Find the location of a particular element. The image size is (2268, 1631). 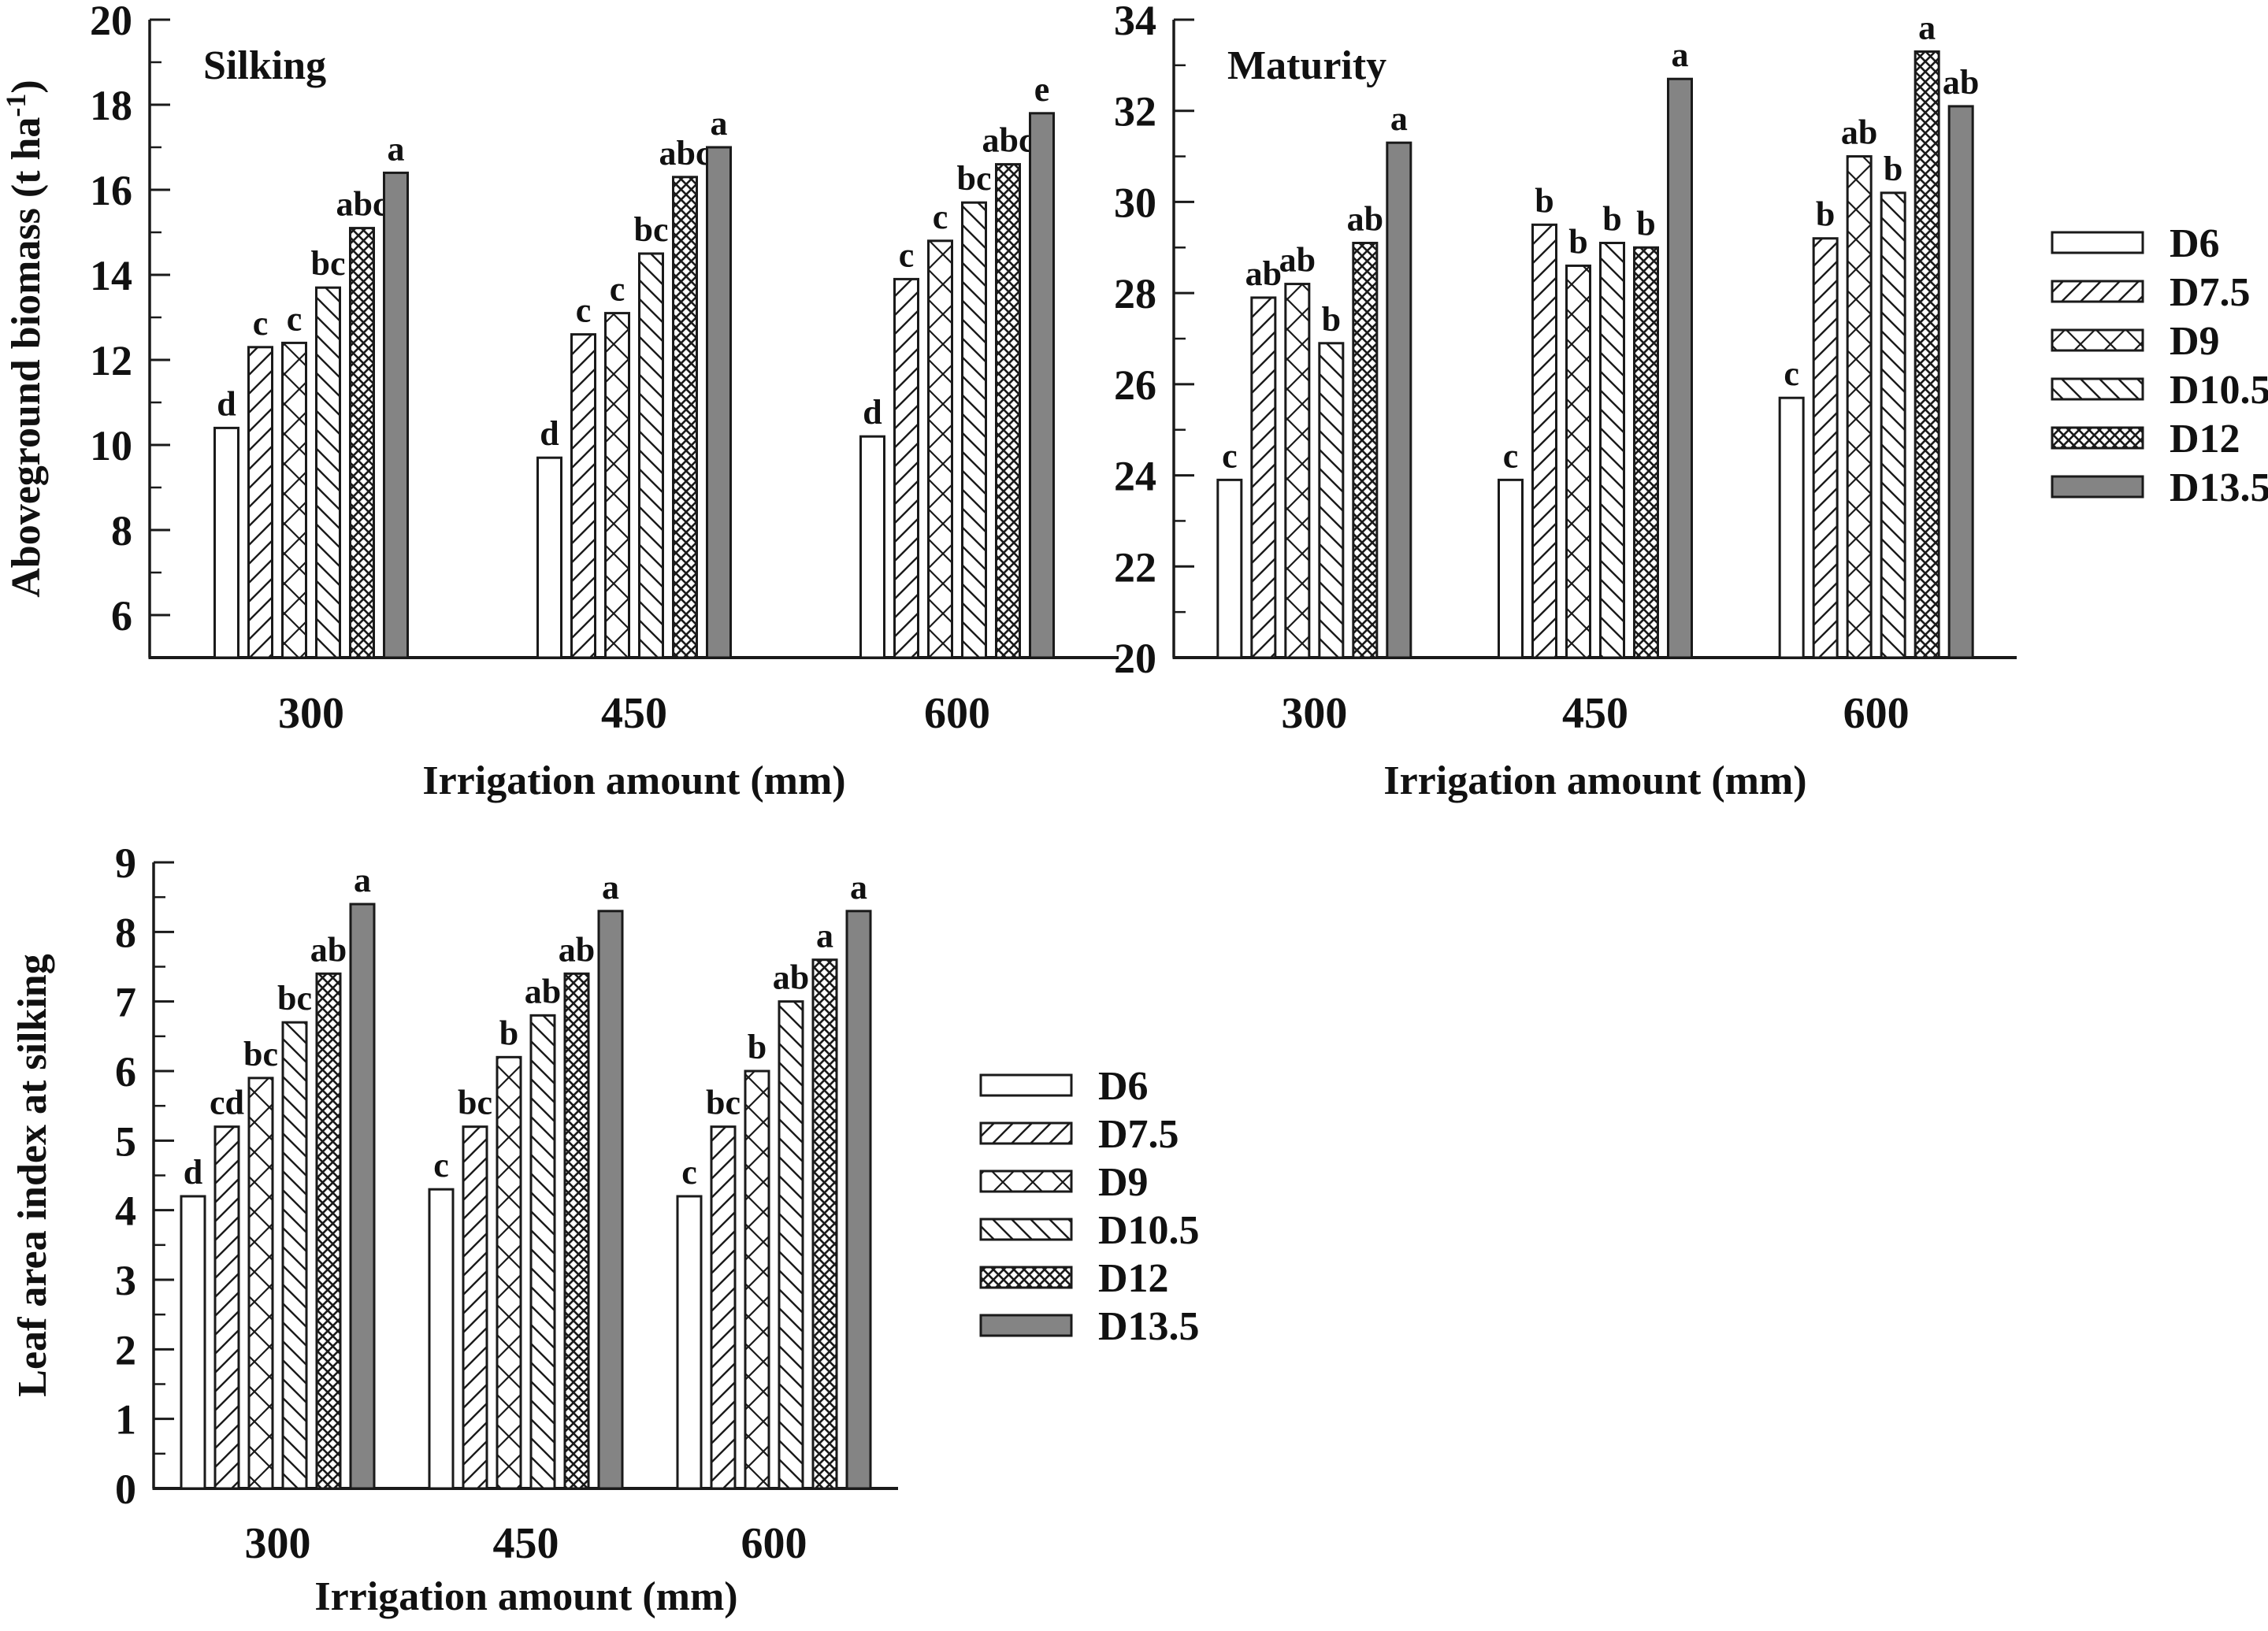

legend-label: D9 is located at coordinates (1123, 1182).